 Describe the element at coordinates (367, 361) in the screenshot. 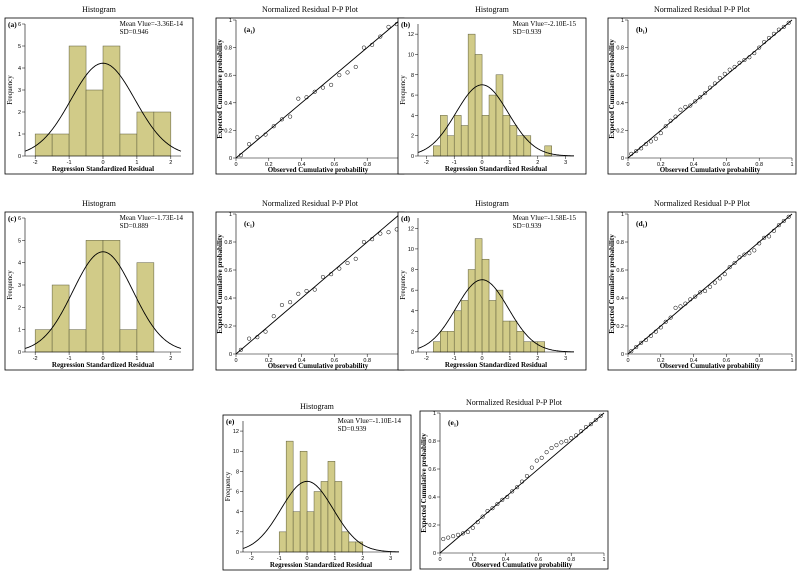

I see `x-tick-label: 0.8` at that location.